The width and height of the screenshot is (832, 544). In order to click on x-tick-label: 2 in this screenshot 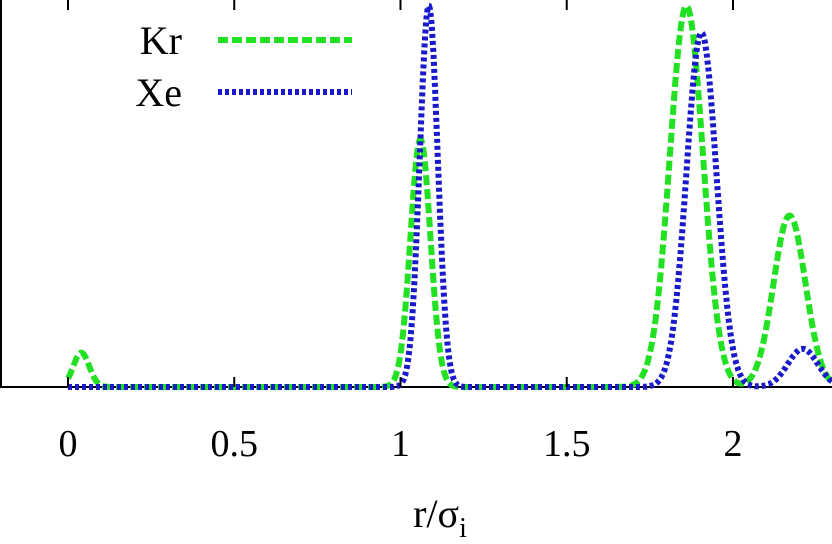, I will do `click(733, 444)`.